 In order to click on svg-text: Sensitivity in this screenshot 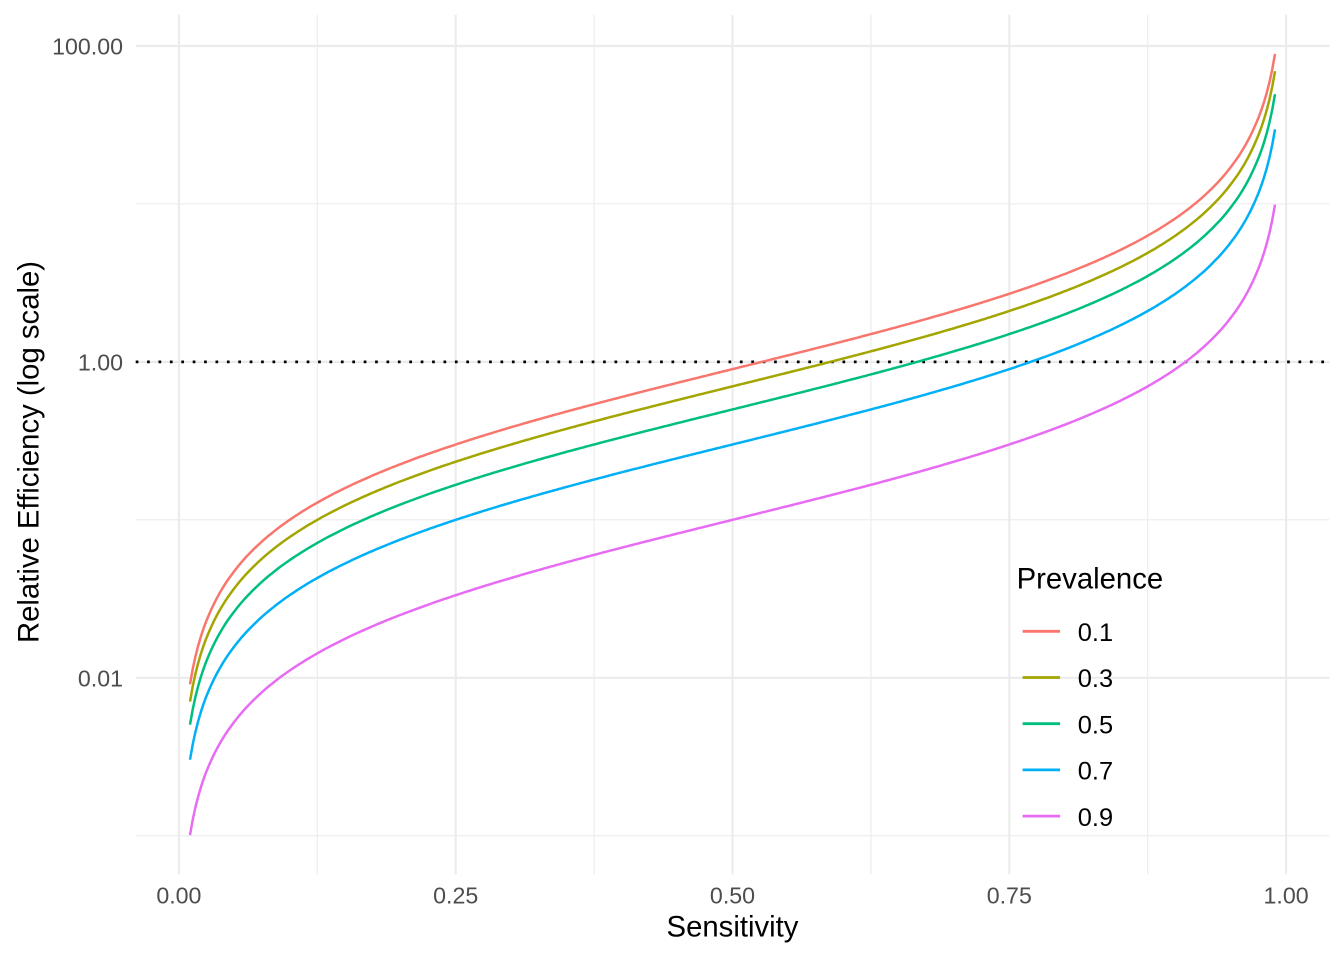, I will do `click(733, 927)`.